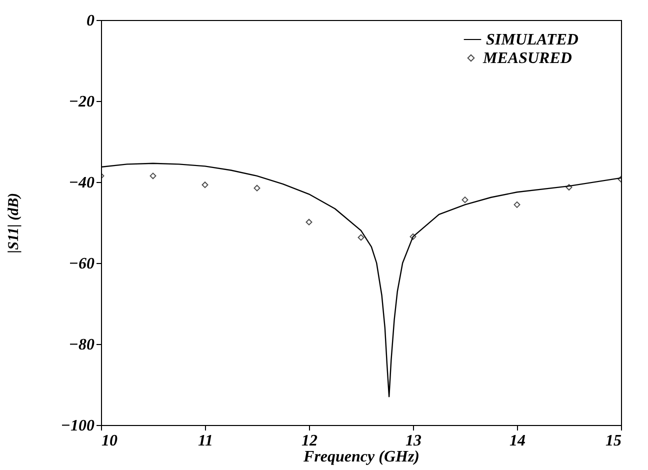 The image size is (648, 470). I want to click on x-tick-label: 10, so click(110, 441).